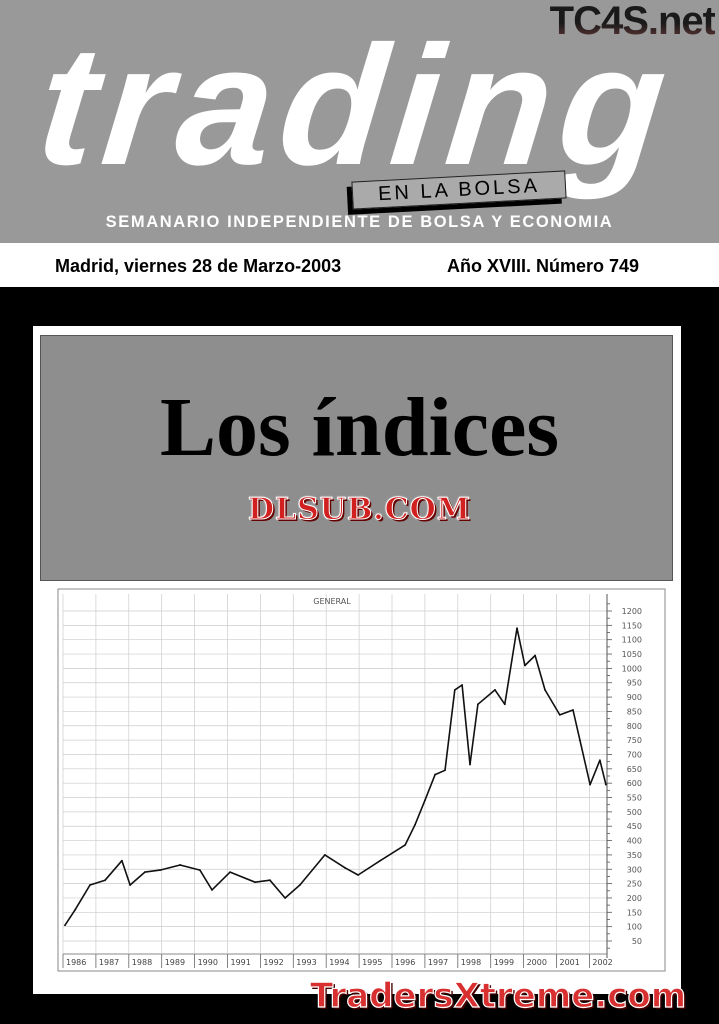  Describe the element at coordinates (634, 826) in the screenshot. I see `y-tick-label: 450` at that location.